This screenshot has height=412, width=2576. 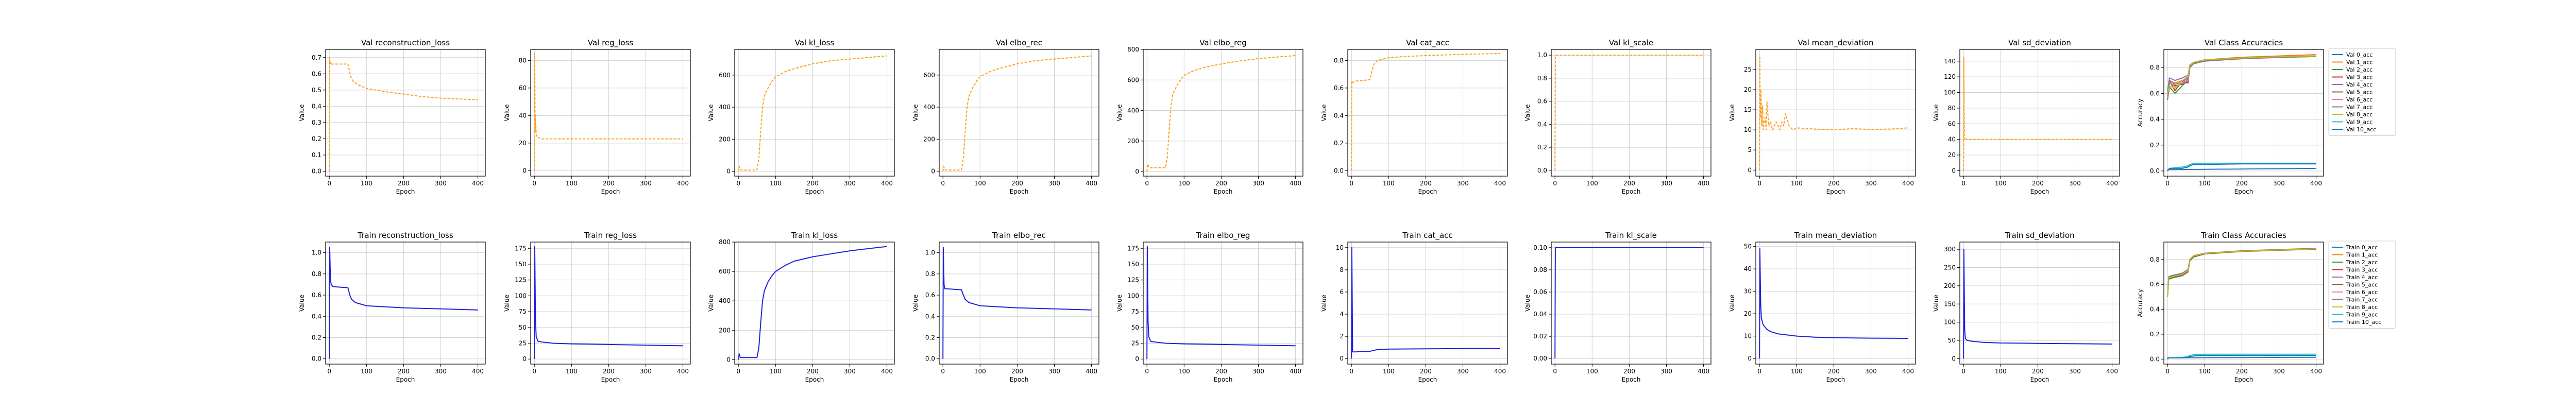 I want to click on y-tick-label: 400, so click(x=1133, y=110).